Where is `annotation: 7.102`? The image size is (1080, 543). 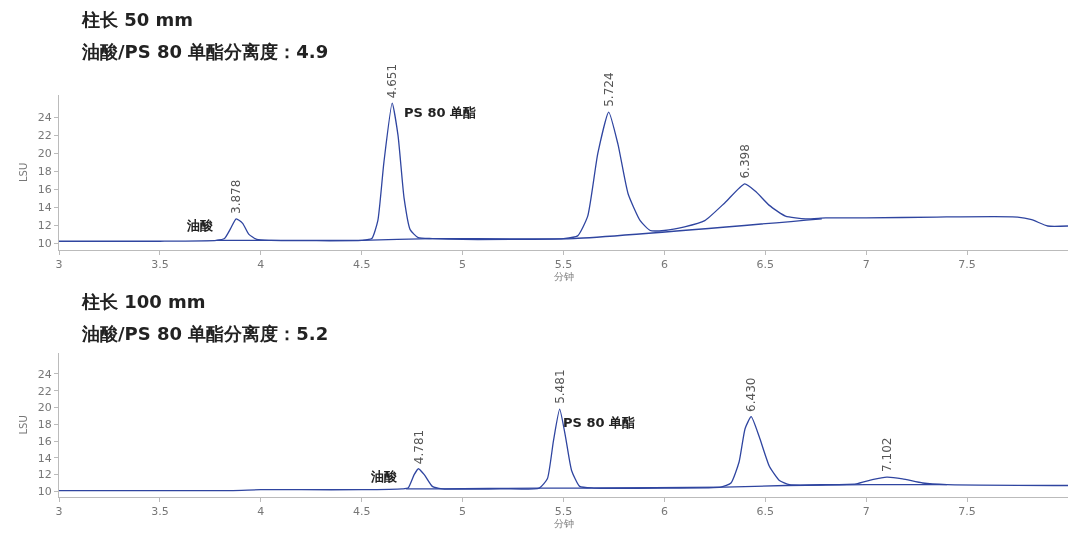
annotation: 7.102 is located at coordinates (886, 454).